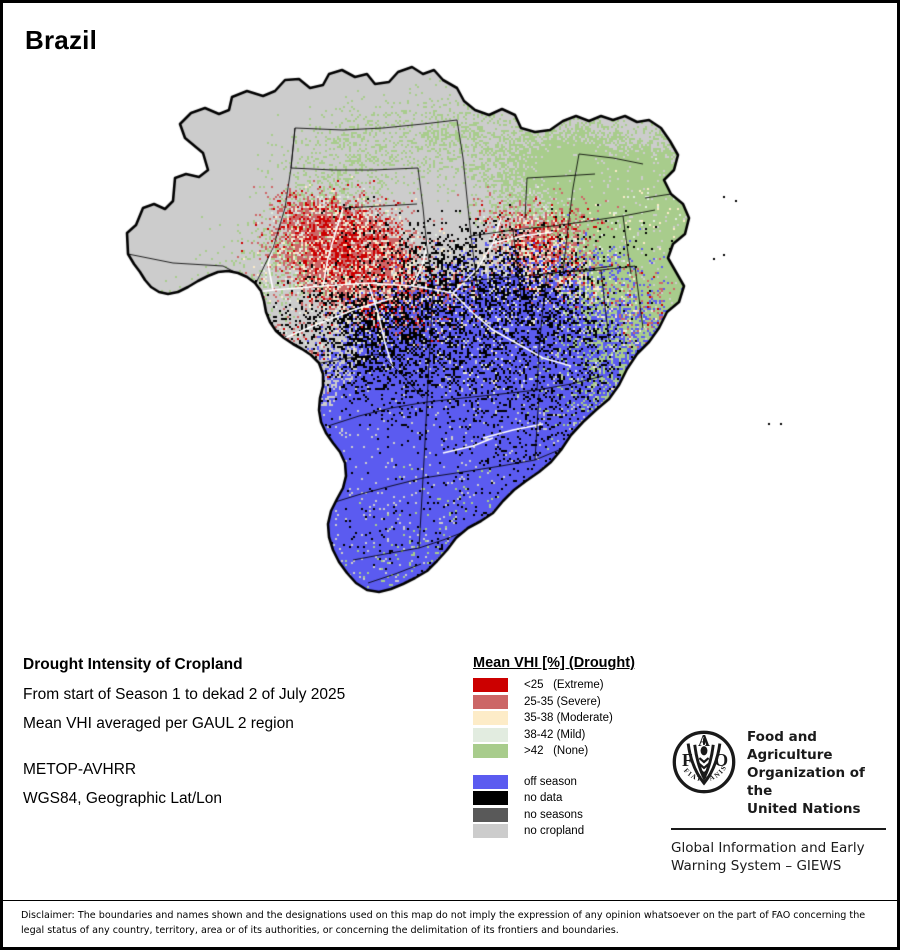 Image resolution: width=900 pixels, height=950 pixels. What do you see at coordinates (556, 751) in the screenshot?
I see `legend-label-none: >42 (None)` at bounding box center [556, 751].